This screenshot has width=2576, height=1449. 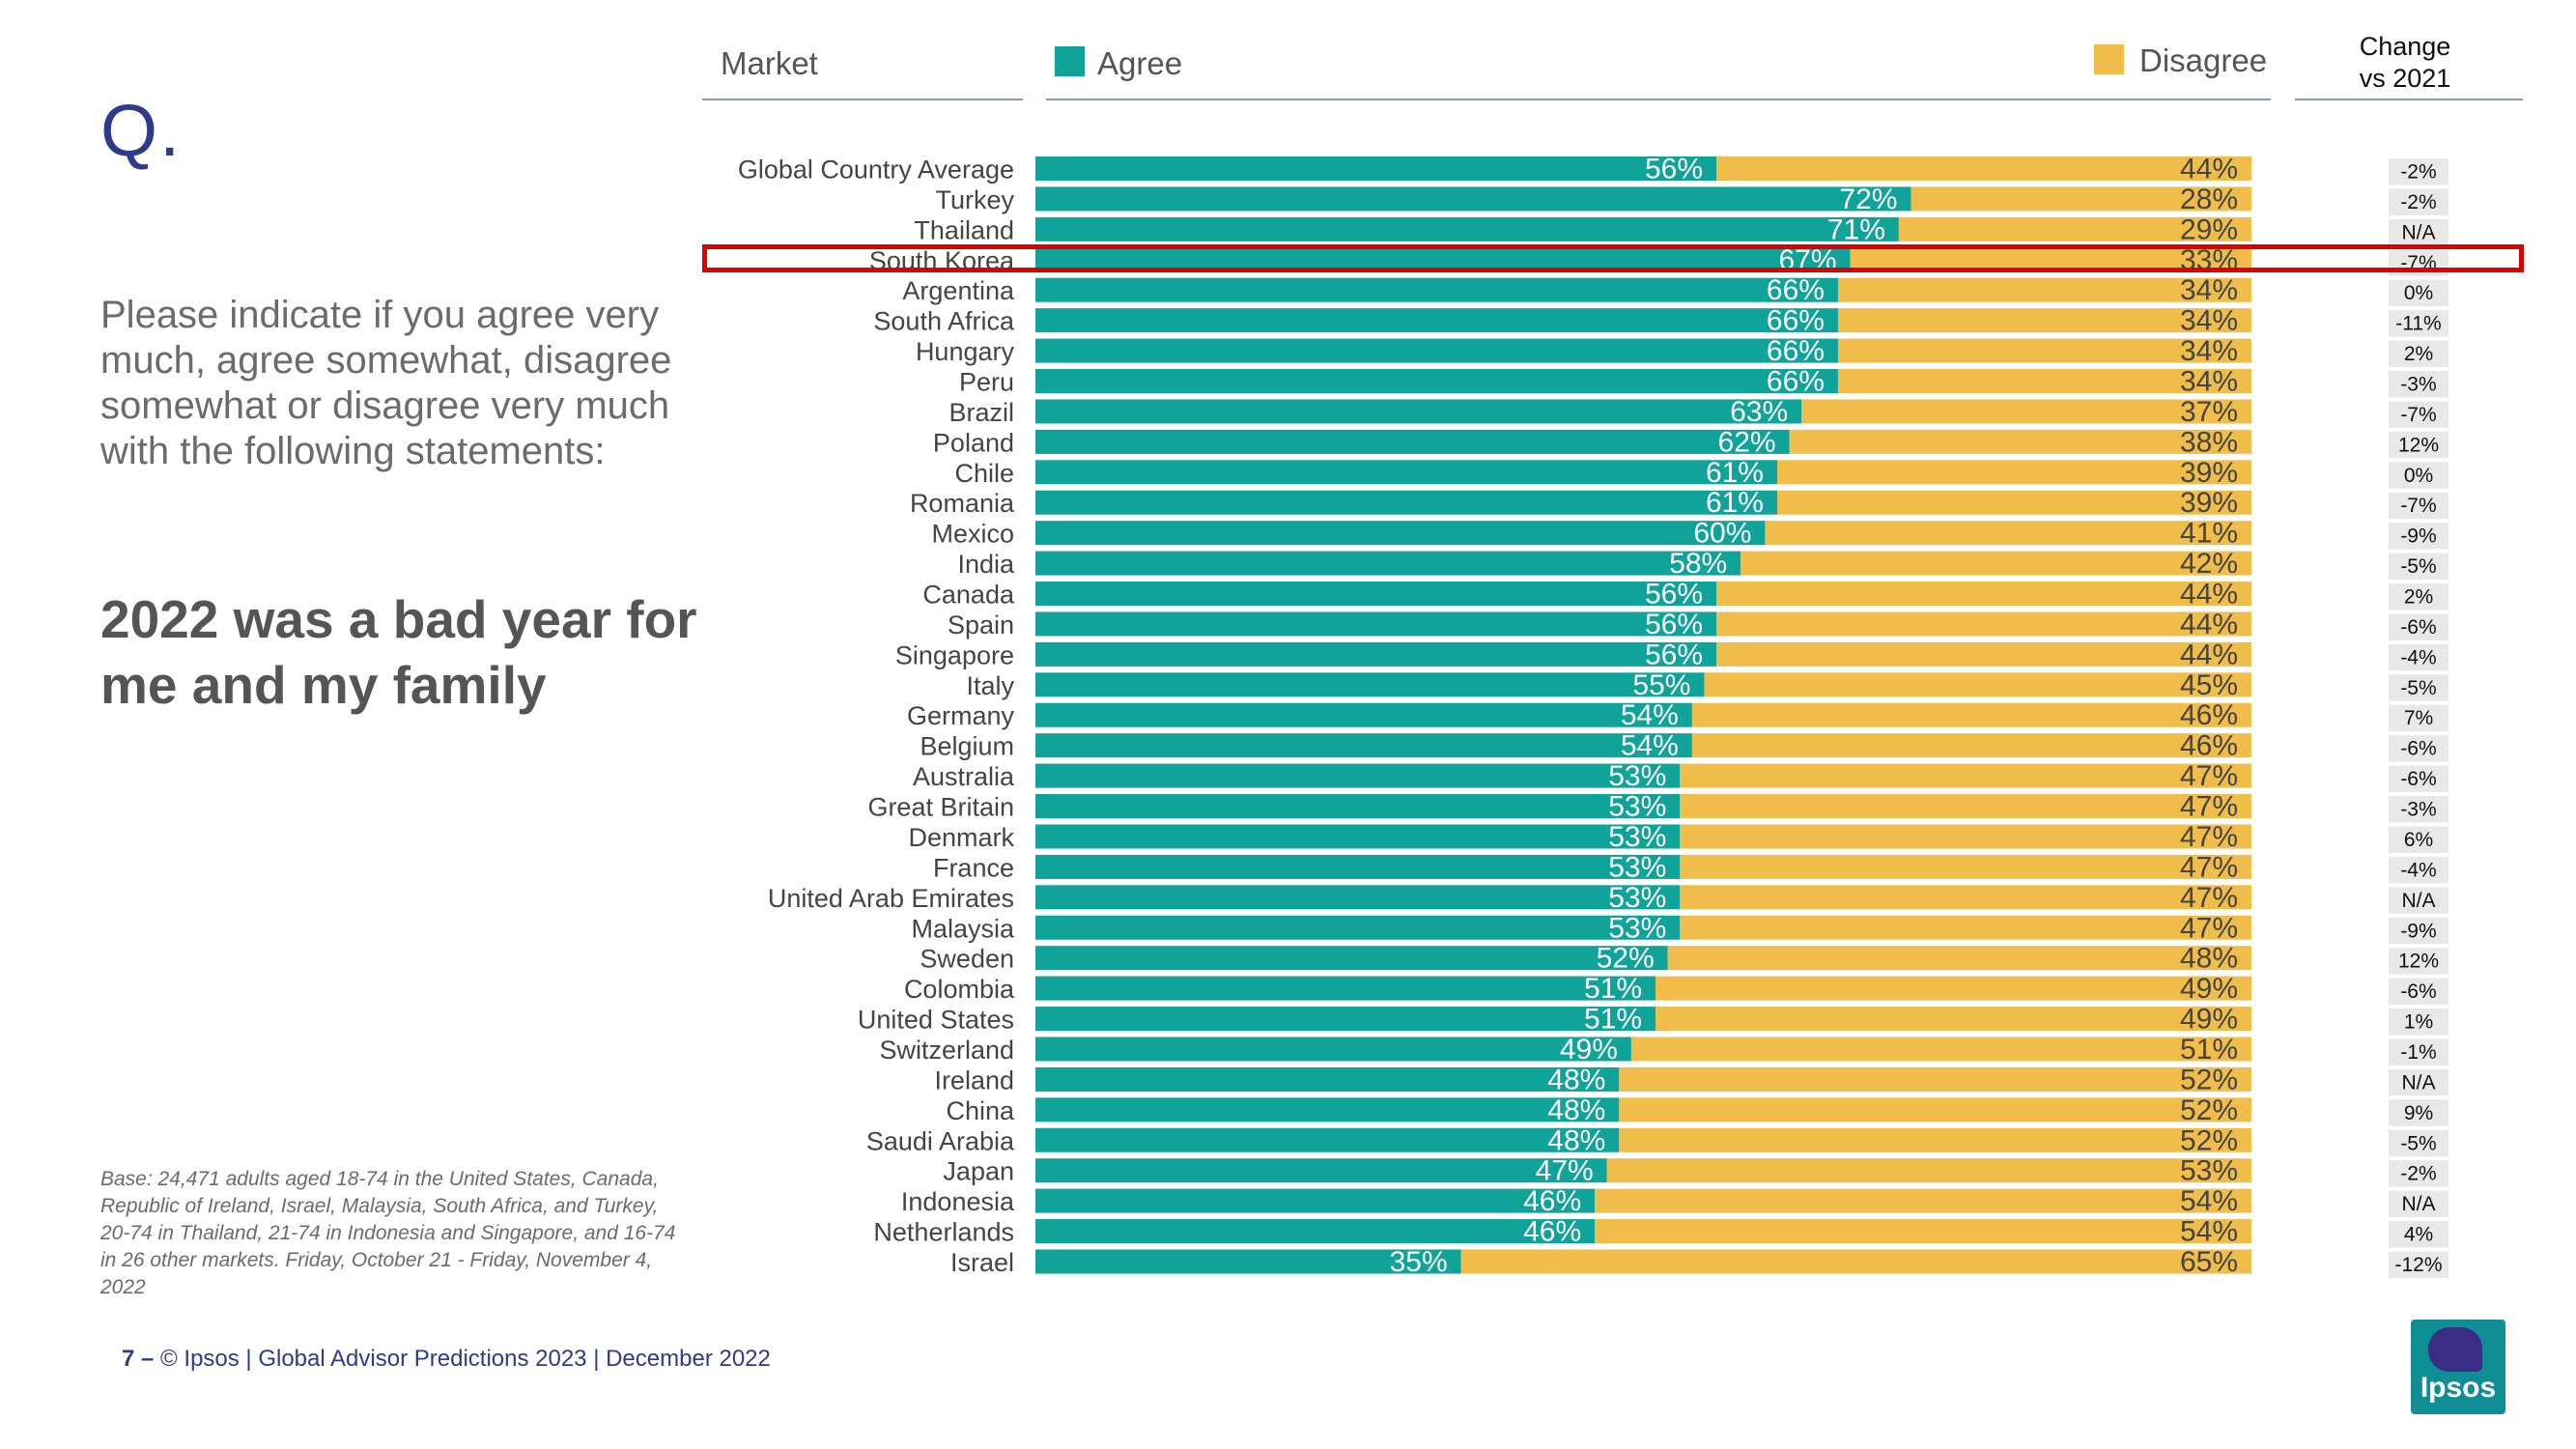 I want to click on change-header-line2: vs 2021, so click(x=2405, y=78).